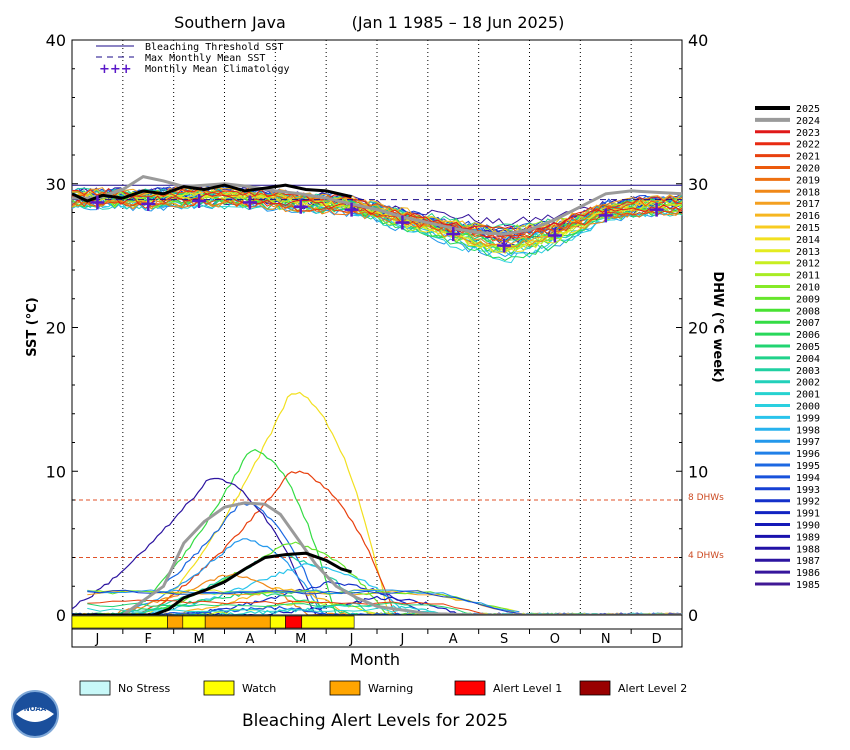  I want to click on dhw-line-2025, so click(212, 584).